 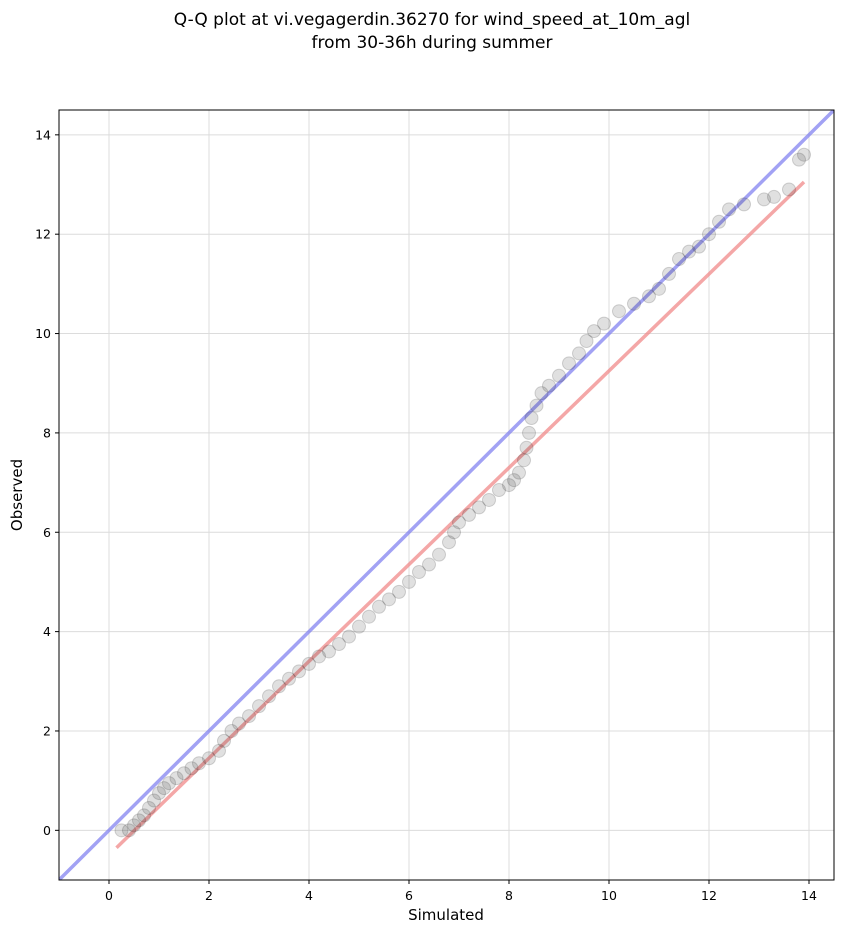 I want to click on y-tick-label: 10, so click(x=43, y=333).